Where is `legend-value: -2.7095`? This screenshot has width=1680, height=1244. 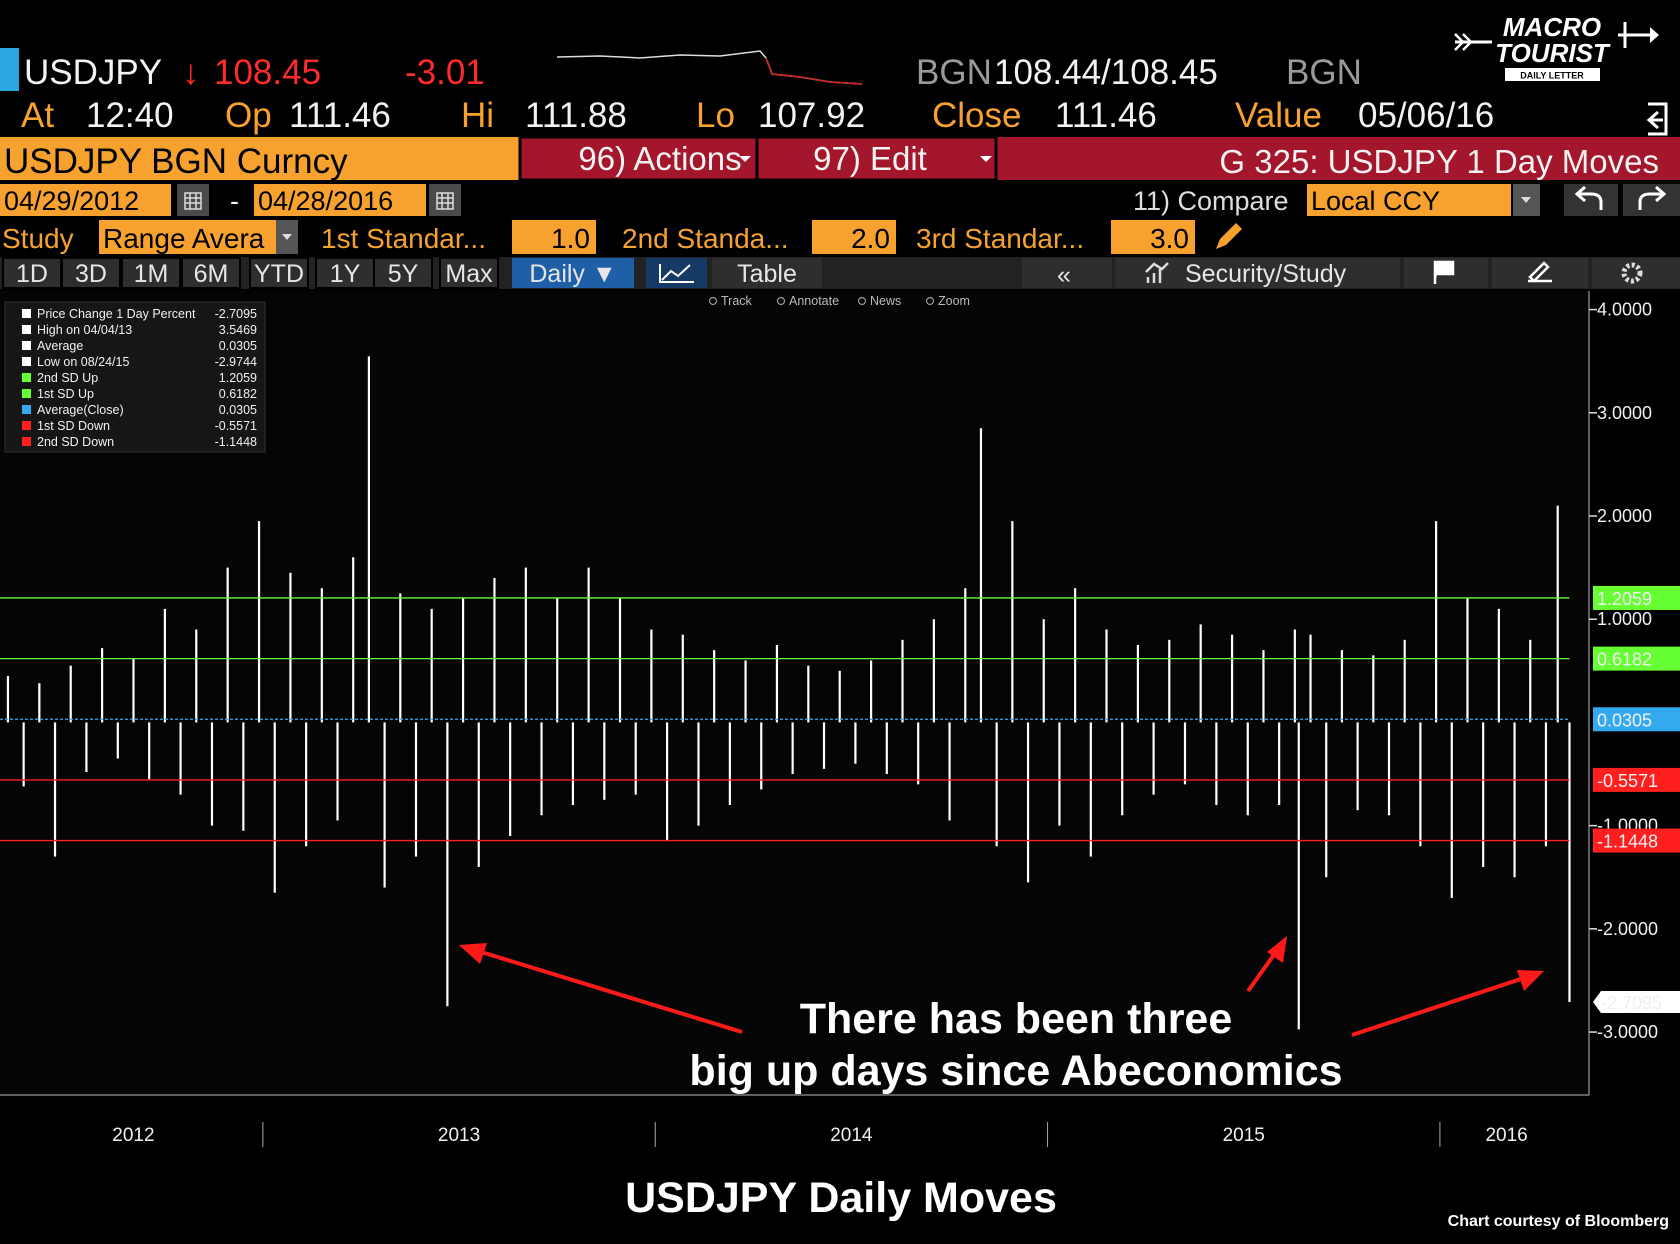
legend-value: -2.7095 is located at coordinates (236, 314).